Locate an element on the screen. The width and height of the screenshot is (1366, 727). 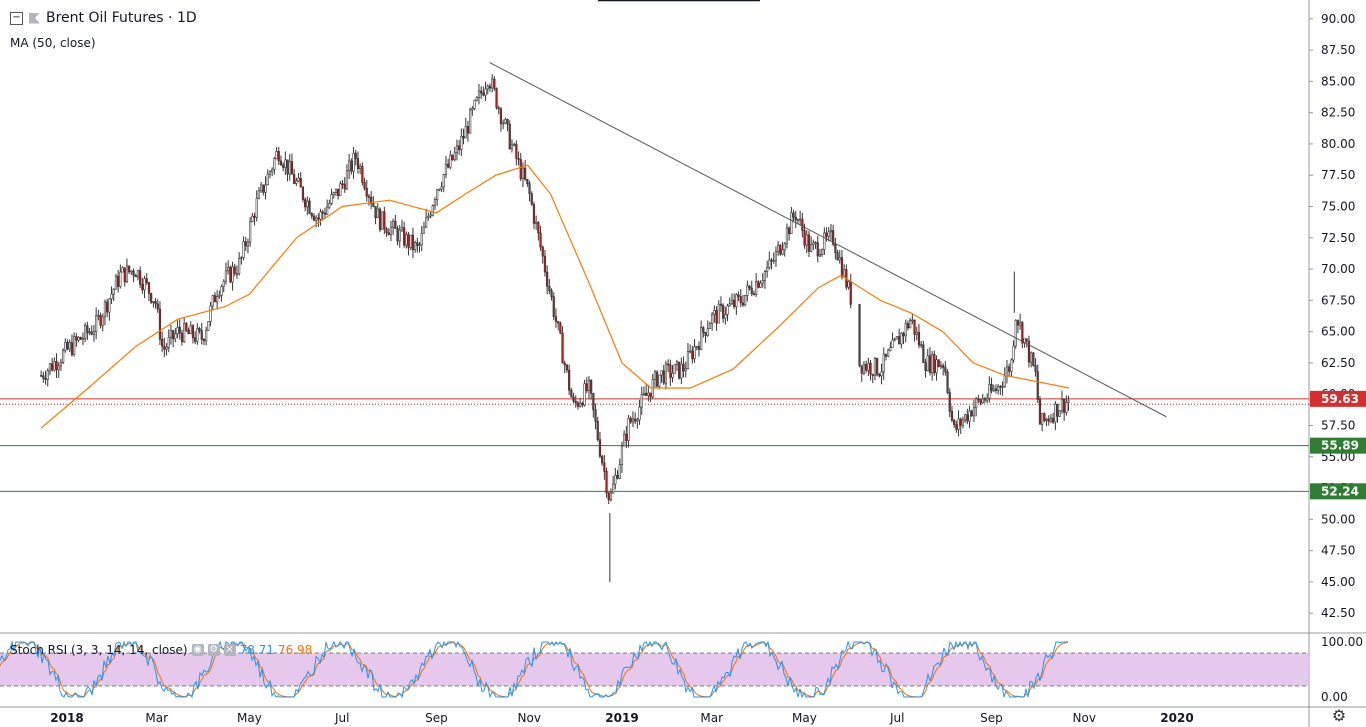
eye-icon: ◉ is located at coordinates (197, 650).